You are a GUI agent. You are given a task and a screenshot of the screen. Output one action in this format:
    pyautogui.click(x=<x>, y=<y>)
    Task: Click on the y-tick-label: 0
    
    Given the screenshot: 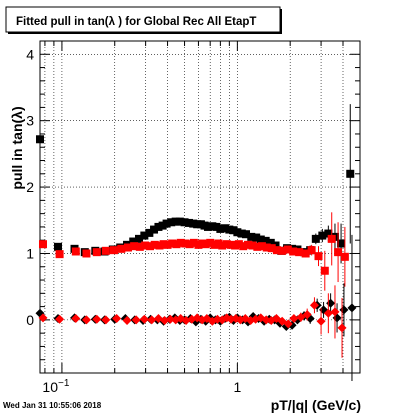 What is the action you would take?
    pyautogui.click(x=30, y=320)
    